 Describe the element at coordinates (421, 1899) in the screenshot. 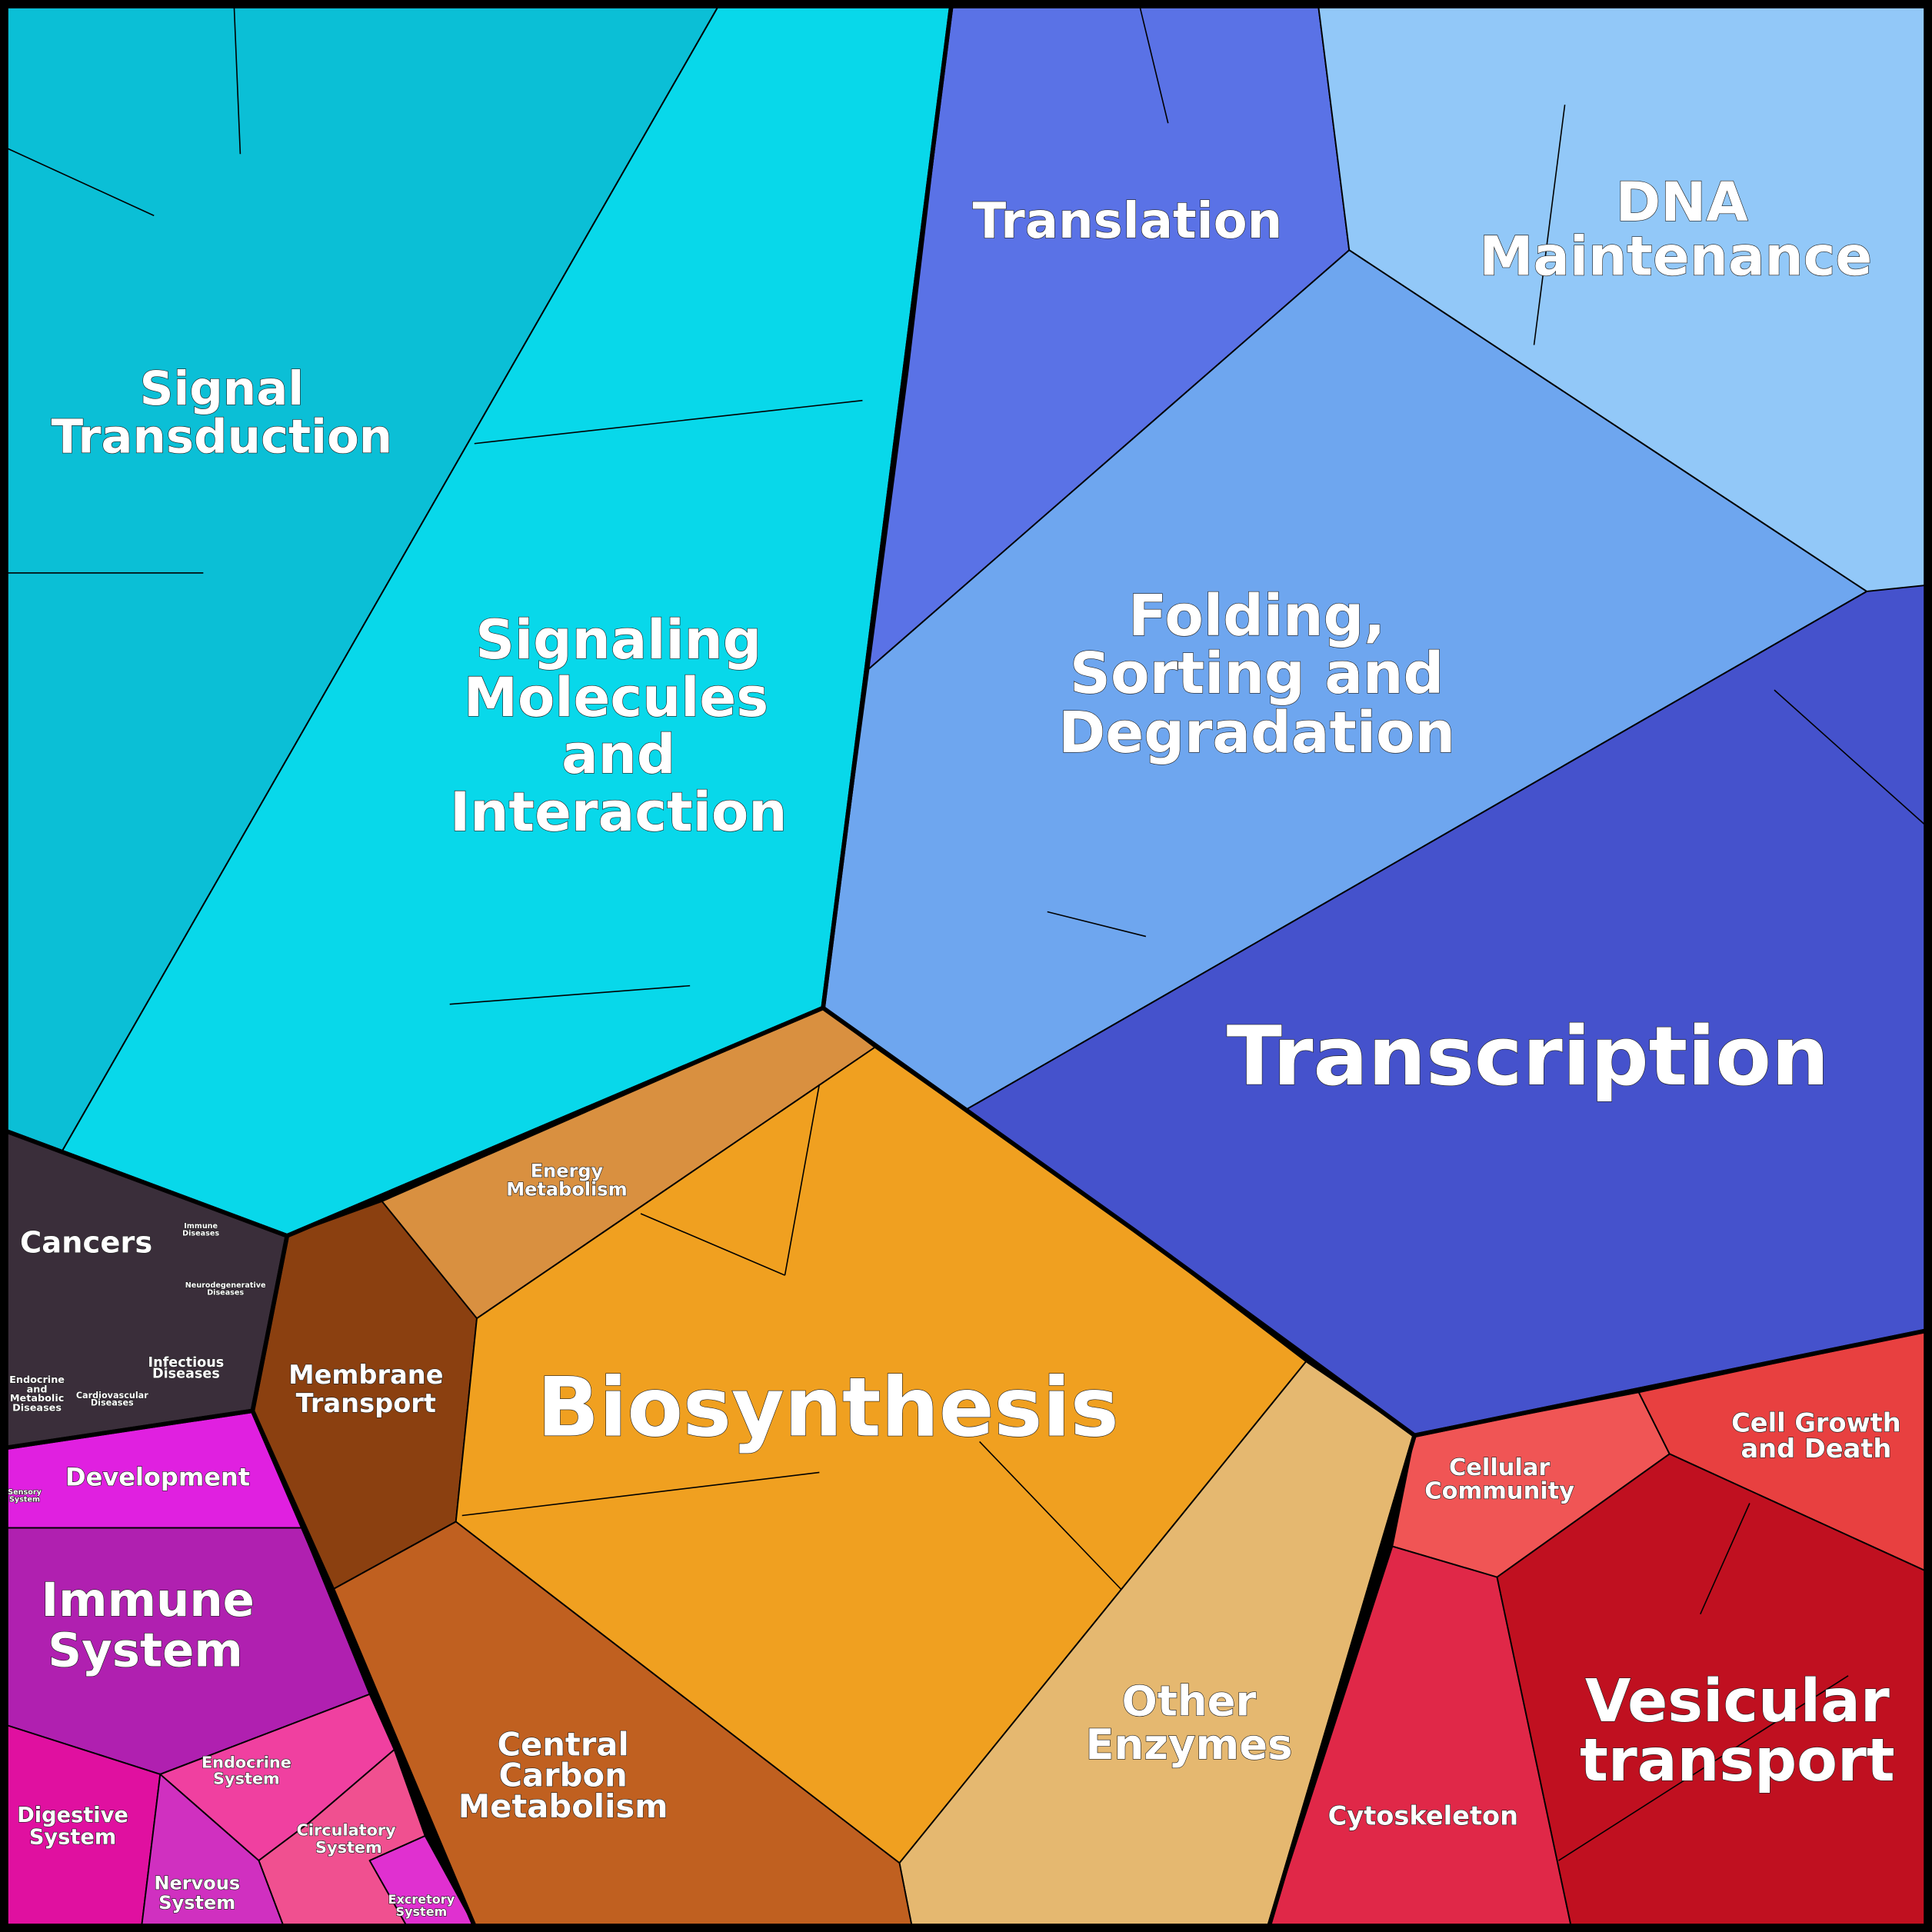

I see `label: Excretory` at that location.